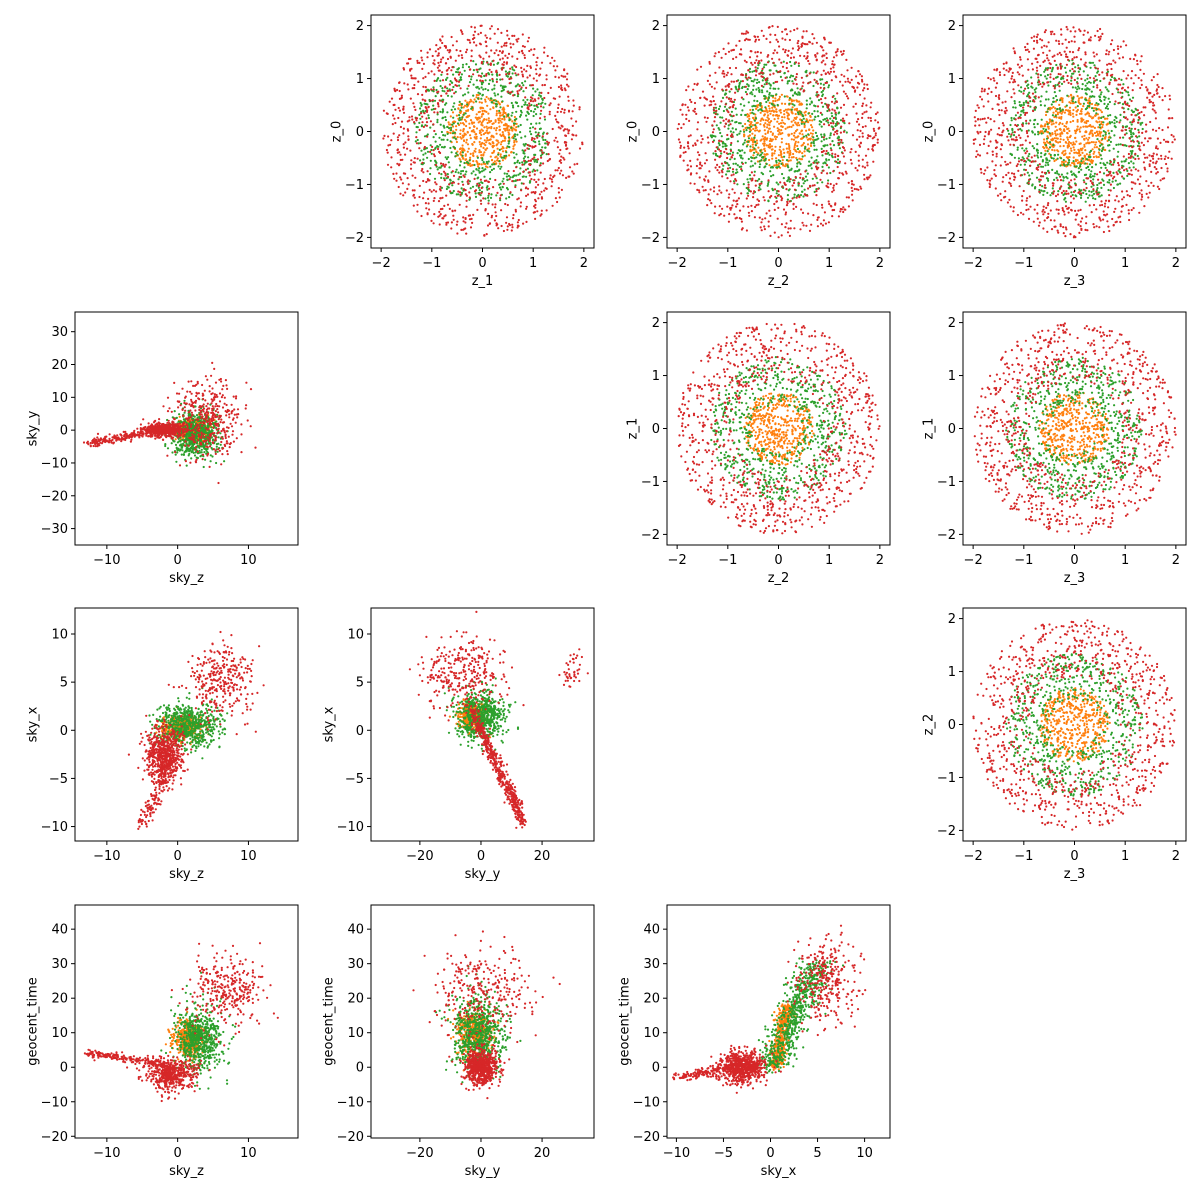  Describe the element at coordinates (1074, 132) in the screenshot. I see `scatter-points` at that location.